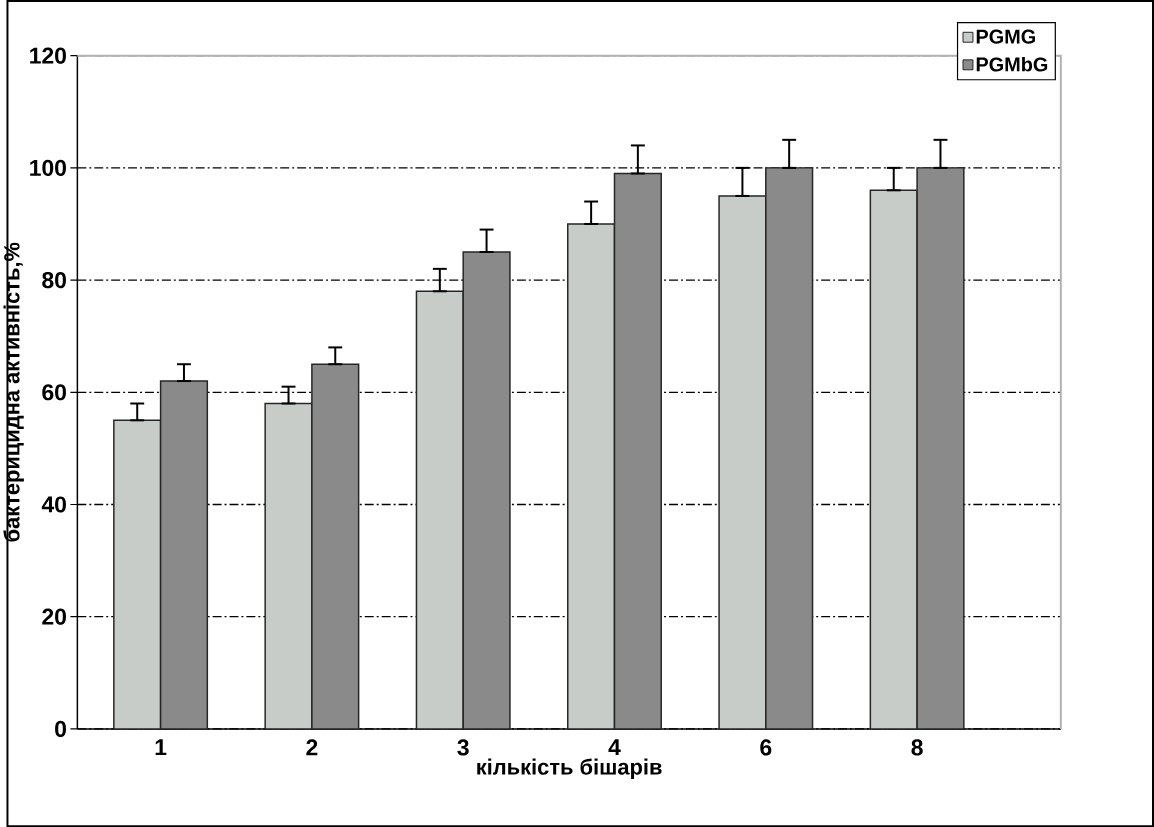 The width and height of the screenshot is (1154, 827). I want to click on legend-label: PGMbG, so click(1012, 64).